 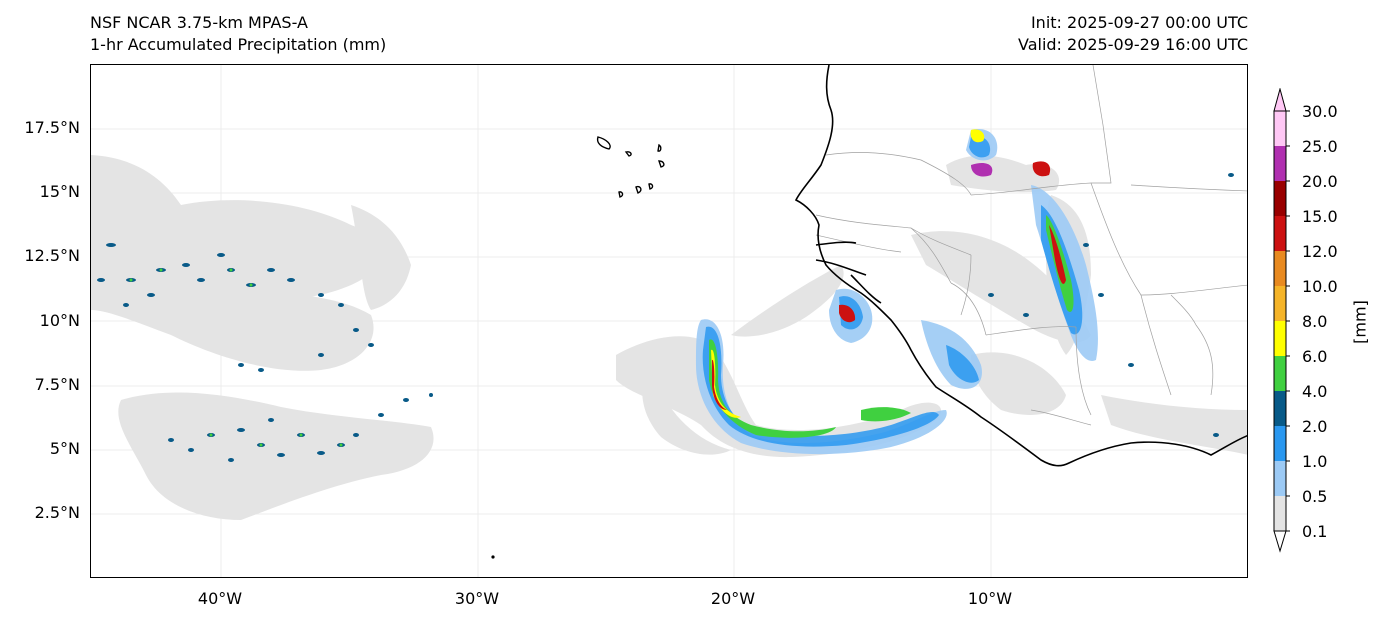 What do you see at coordinates (1320, 111) in the screenshot?
I see `colorbar-label-30: 30.0` at bounding box center [1320, 111].